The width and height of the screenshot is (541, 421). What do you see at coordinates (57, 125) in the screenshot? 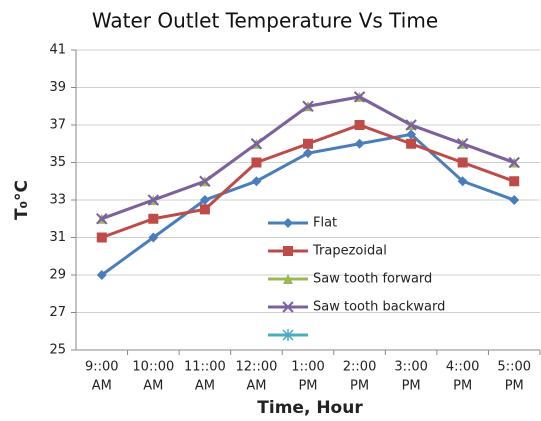
I see `y-tick-label: 37` at bounding box center [57, 125].